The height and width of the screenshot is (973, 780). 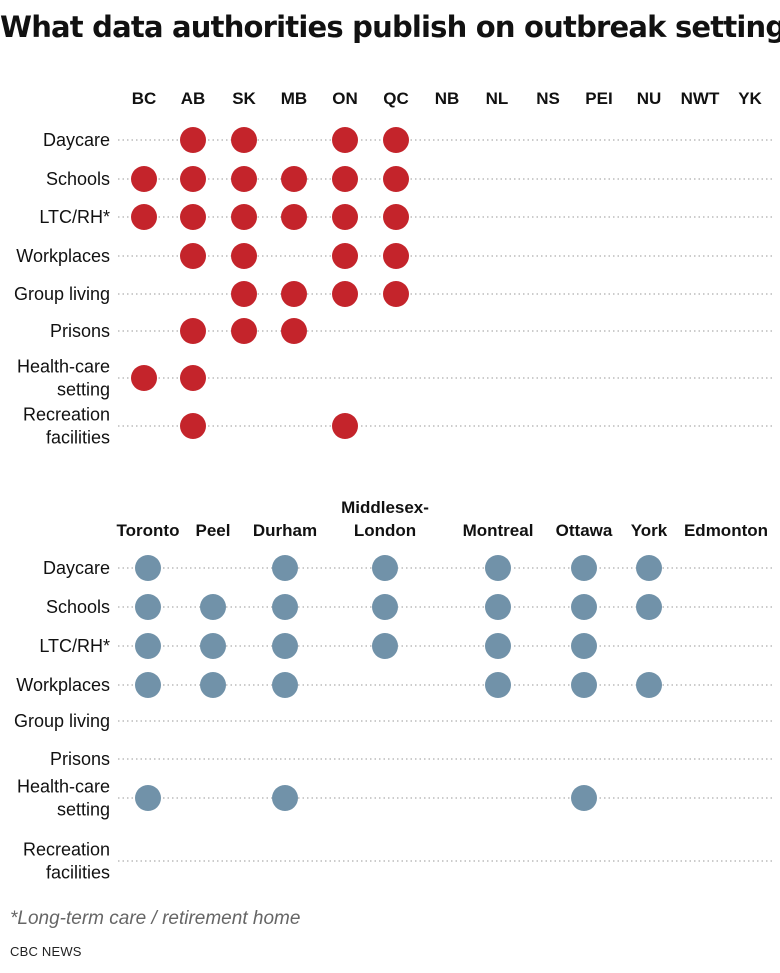 What do you see at coordinates (584, 530) in the screenshot?
I see `column-label: Ottawa` at bounding box center [584, 530].